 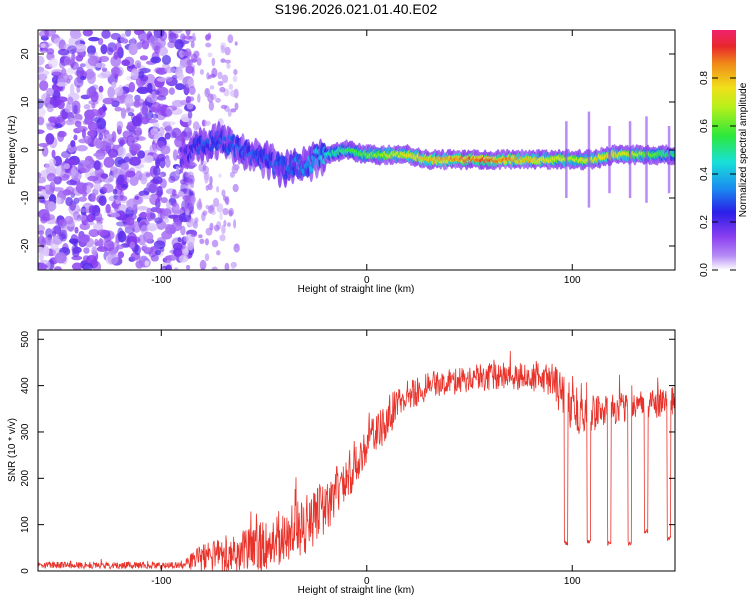 I want to click on spectrogram-y-tick-label: -10, so click(x=25, y=197).